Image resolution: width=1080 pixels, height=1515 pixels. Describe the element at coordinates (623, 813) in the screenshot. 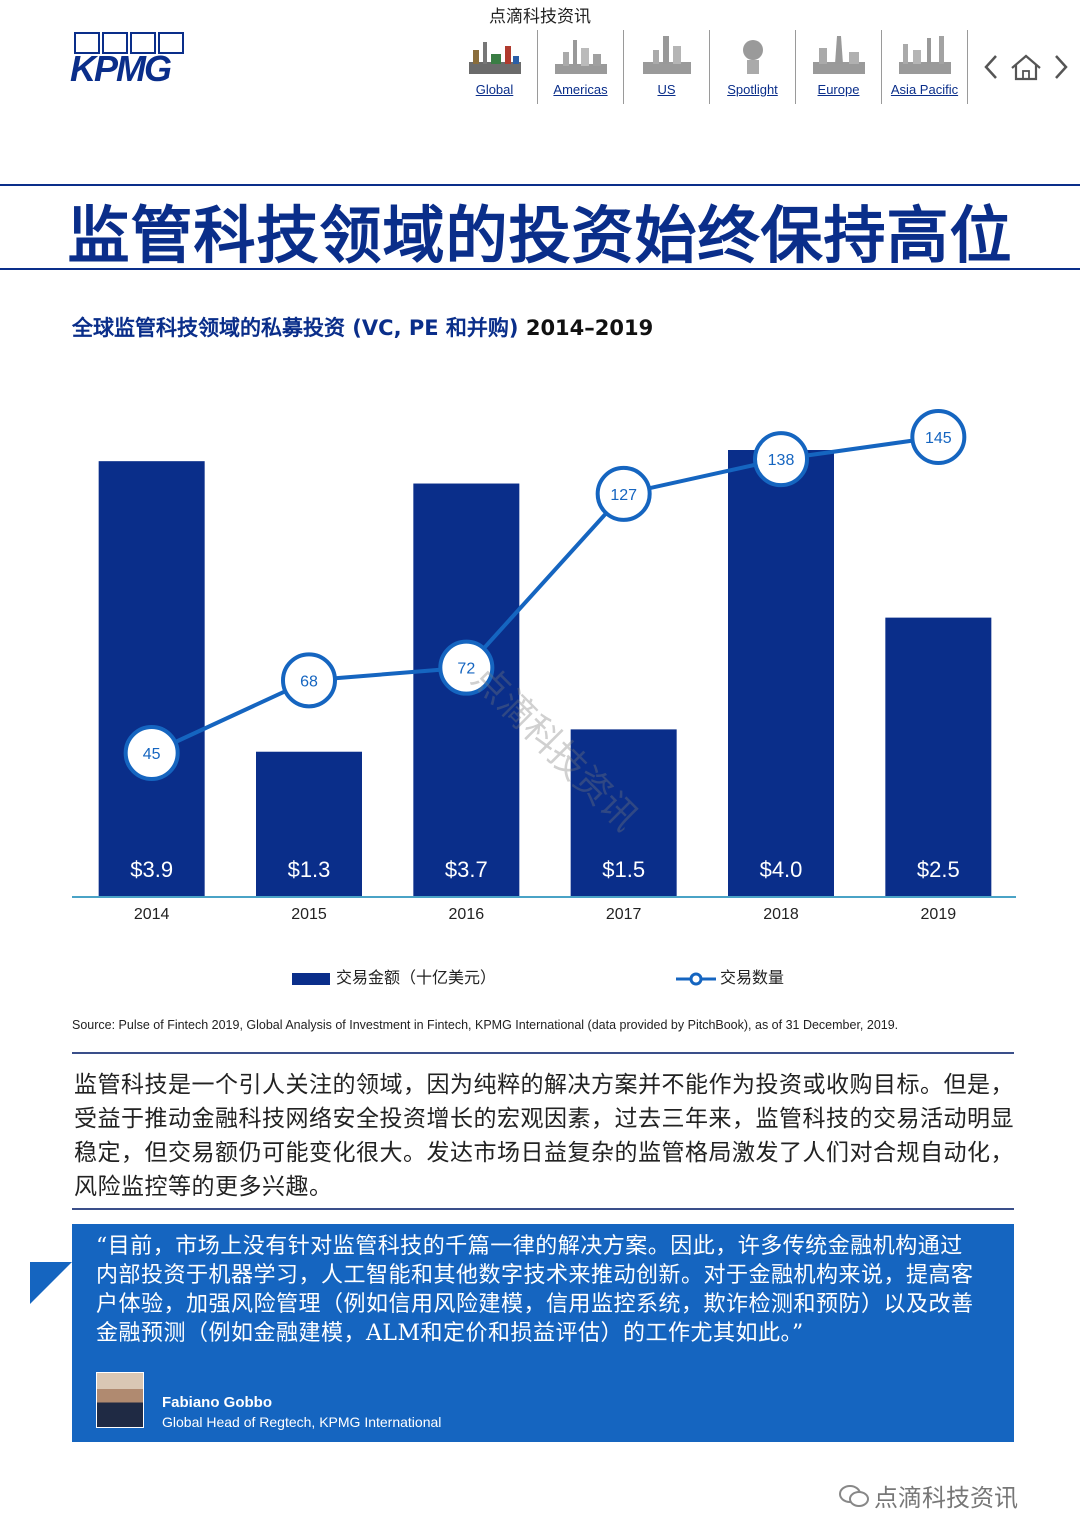

I see `bar-2017` at that location.